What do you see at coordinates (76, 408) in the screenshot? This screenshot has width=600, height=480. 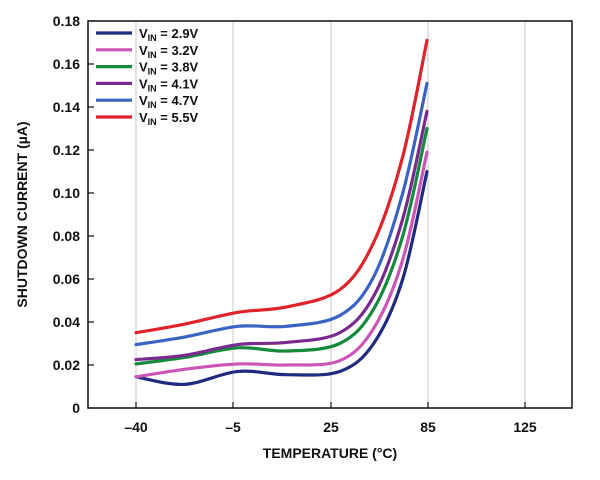 I see `y-tick-label: 0` at bounding box center [76, 408].